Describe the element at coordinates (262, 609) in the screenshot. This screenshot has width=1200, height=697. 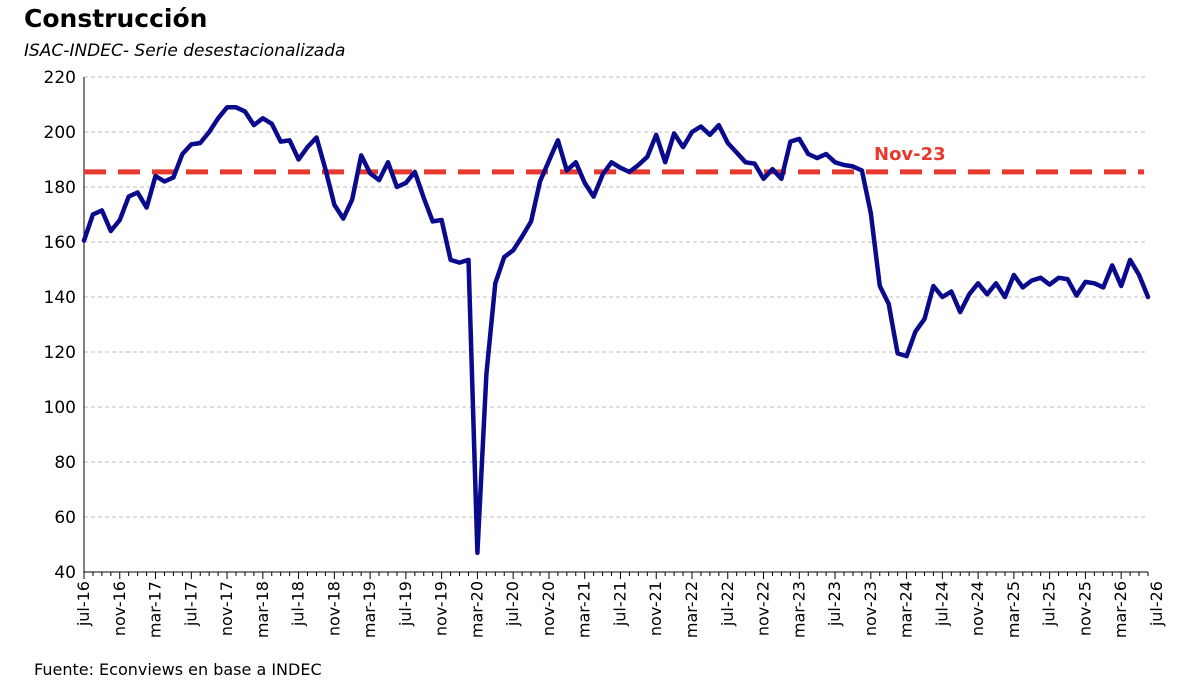
I see `x-tick-mar-18: mar-18` at that location.